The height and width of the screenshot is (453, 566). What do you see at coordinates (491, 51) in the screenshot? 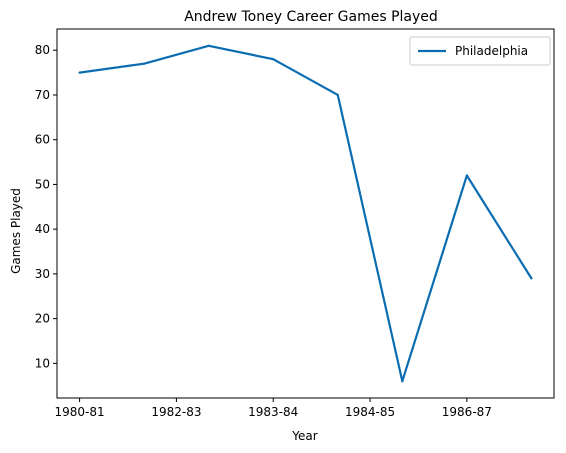
I see `legend-label: Philadelphia` at bounding box center [491, 51].